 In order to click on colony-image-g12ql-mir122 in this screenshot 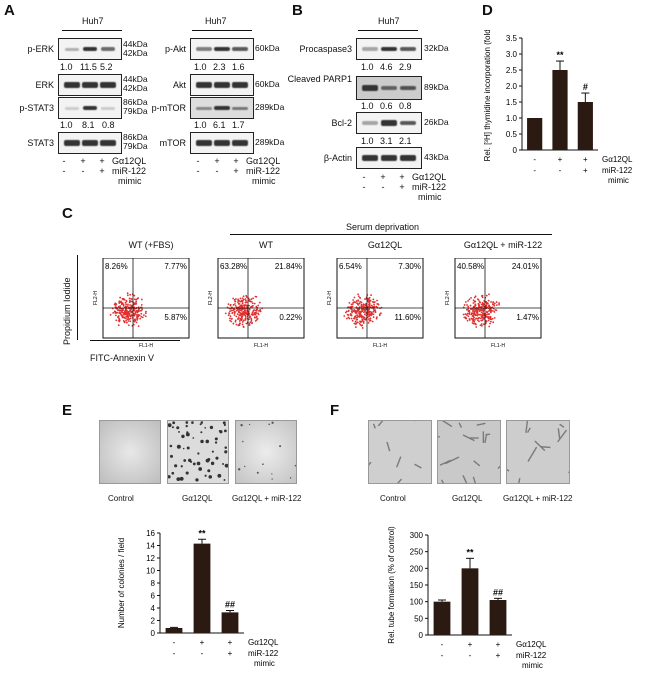, I will do `click(266, 452)`.